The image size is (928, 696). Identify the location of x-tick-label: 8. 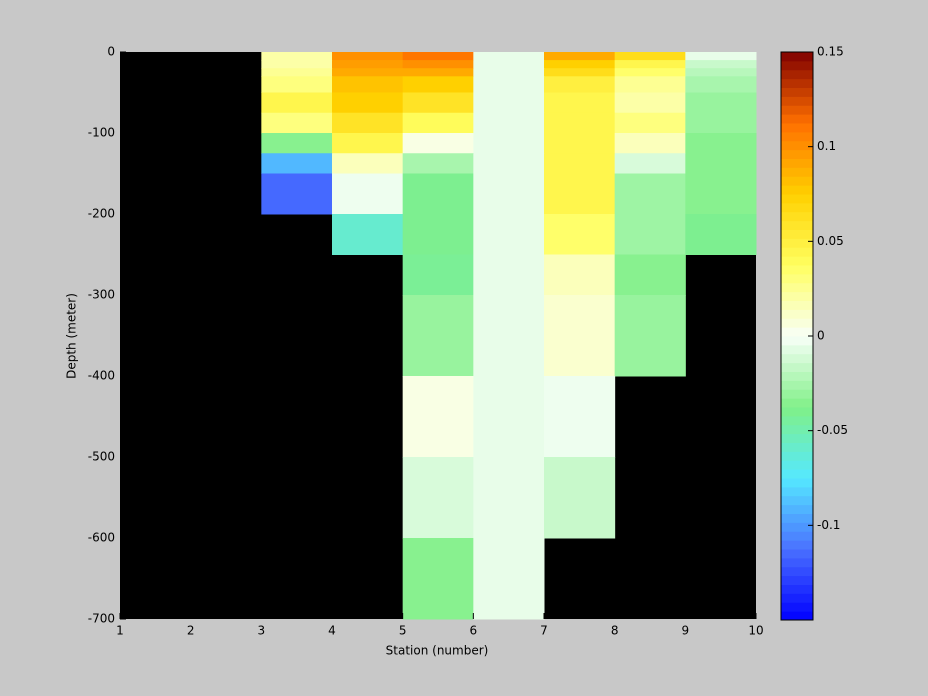
(615, 631).